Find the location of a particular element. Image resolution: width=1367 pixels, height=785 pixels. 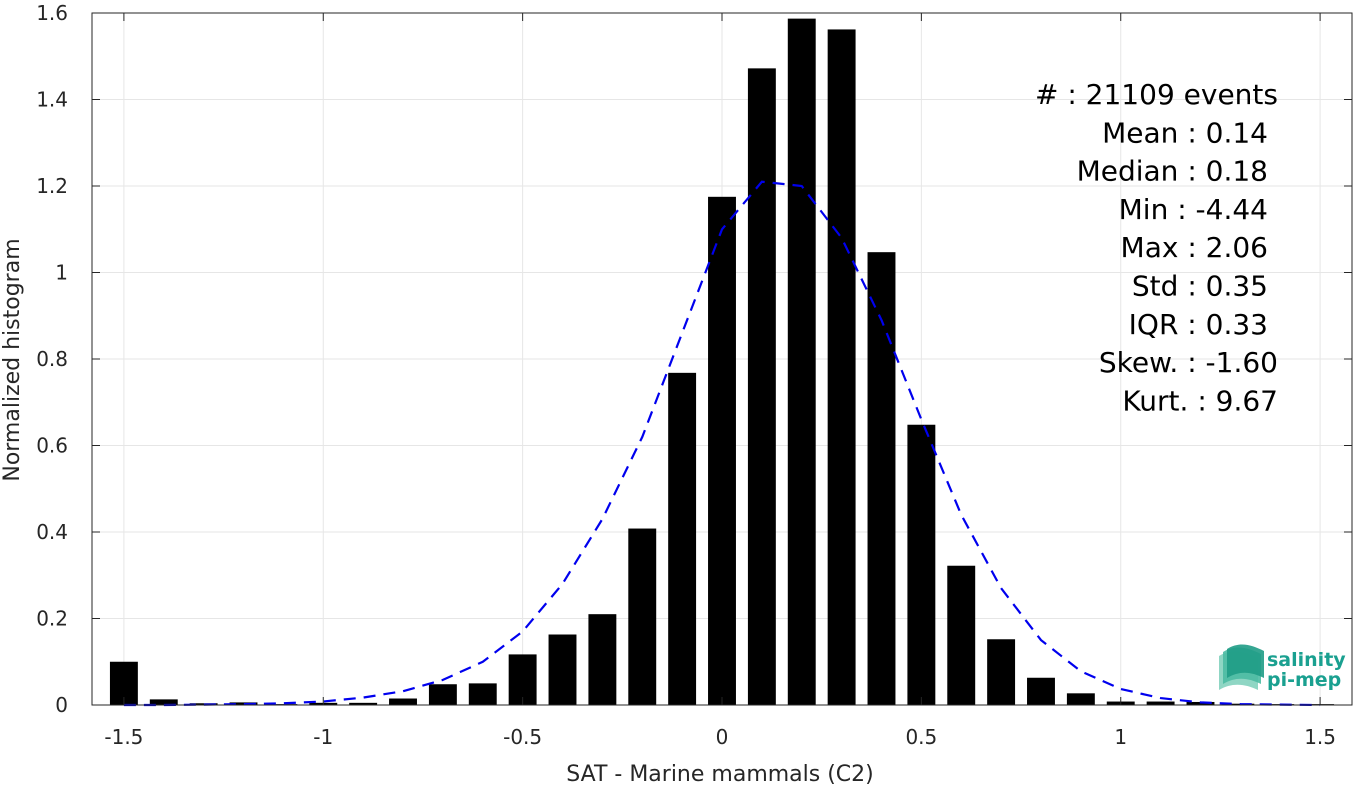

x-tick-label: 1.5 is located at coordinates (1320, 737).